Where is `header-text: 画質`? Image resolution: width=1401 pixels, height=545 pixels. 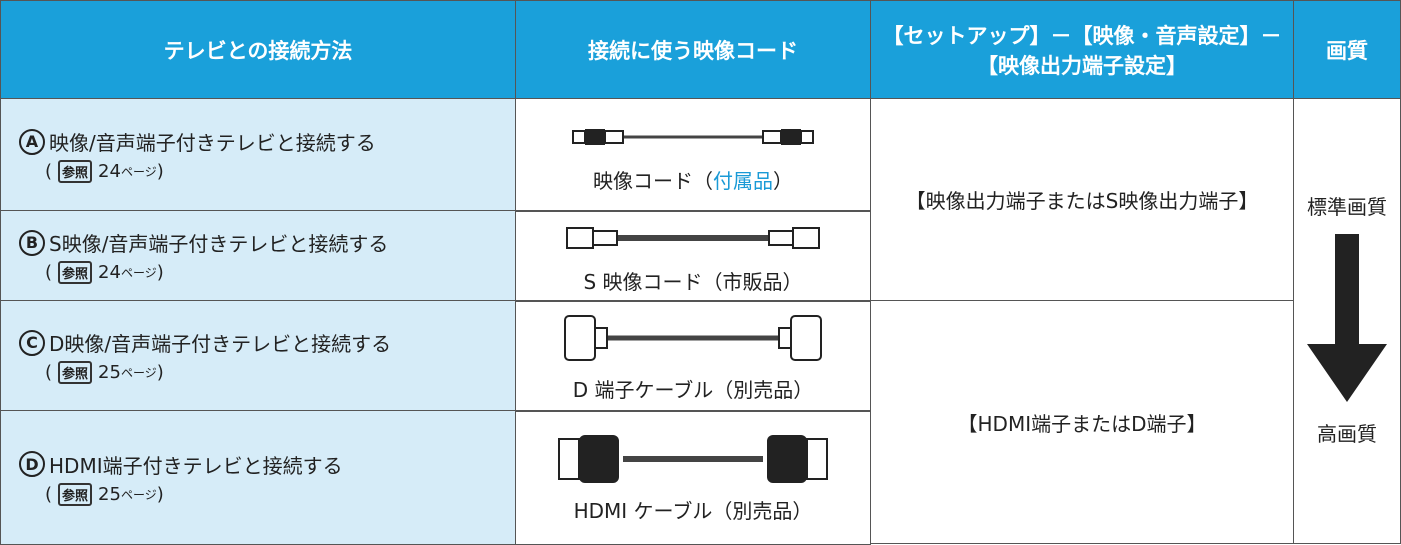
header-text: 画質 is located at coordinates (1347, 50).